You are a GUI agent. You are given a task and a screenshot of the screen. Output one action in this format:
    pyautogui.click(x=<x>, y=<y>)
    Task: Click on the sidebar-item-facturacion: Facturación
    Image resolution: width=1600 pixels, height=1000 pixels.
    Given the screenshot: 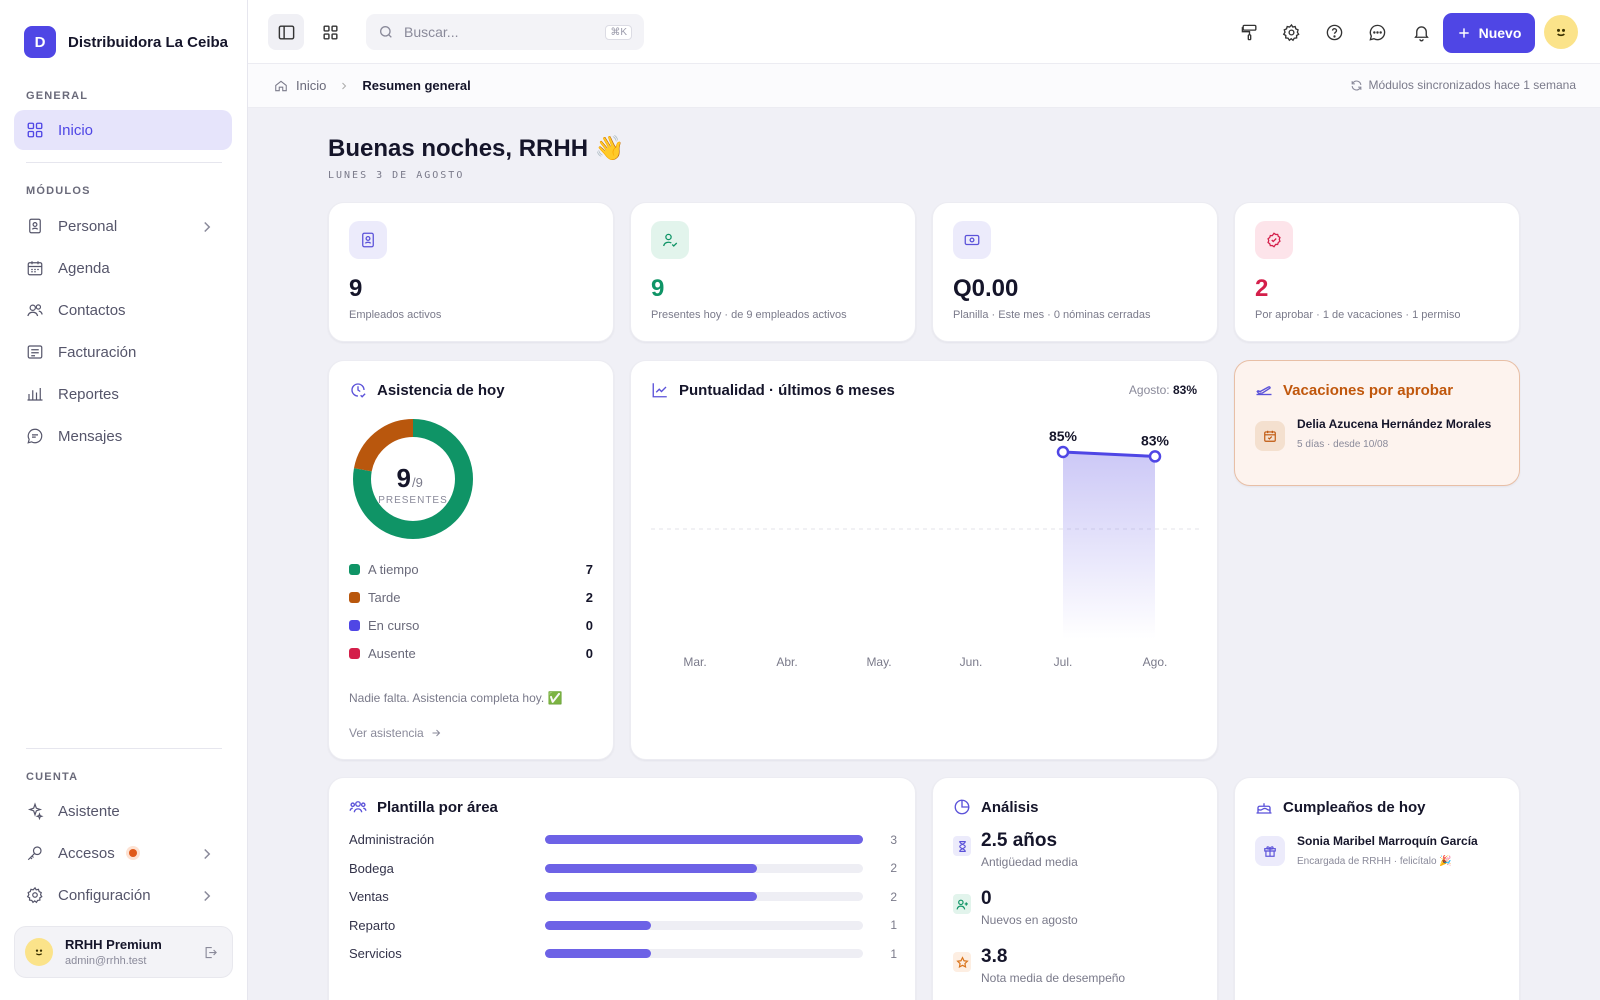 What is the action you would take?
    pyautogui.click(x=123, y=352)
    